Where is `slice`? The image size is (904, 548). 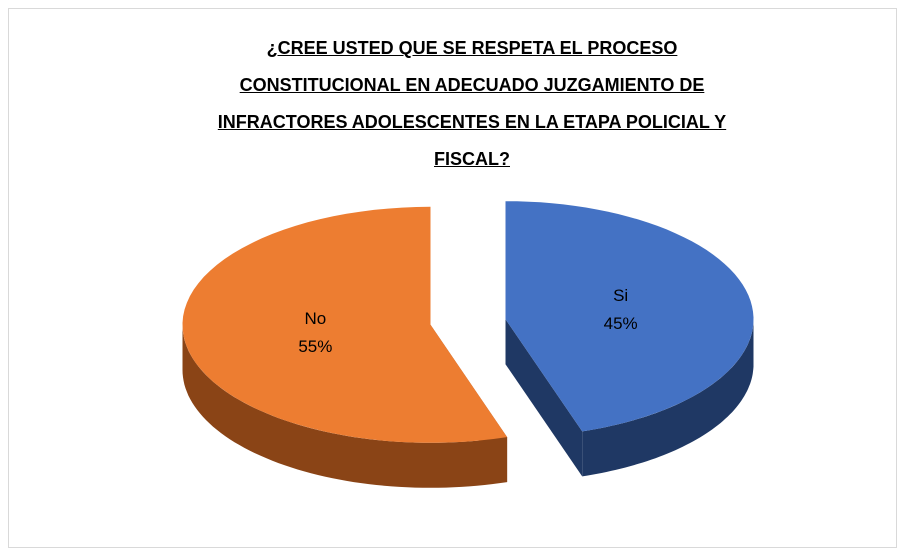
slice is located at coordinates (629, 316).